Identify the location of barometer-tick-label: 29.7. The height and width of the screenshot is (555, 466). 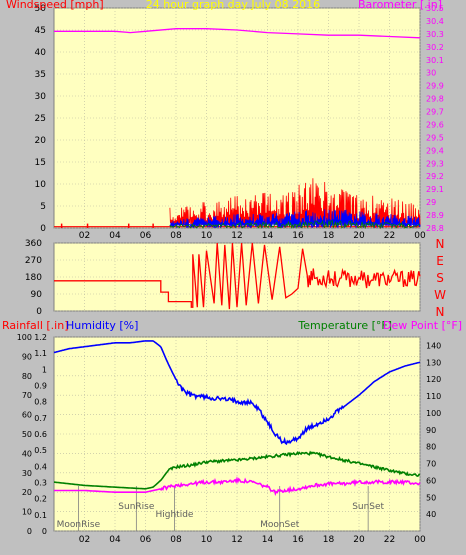
(435, 112).